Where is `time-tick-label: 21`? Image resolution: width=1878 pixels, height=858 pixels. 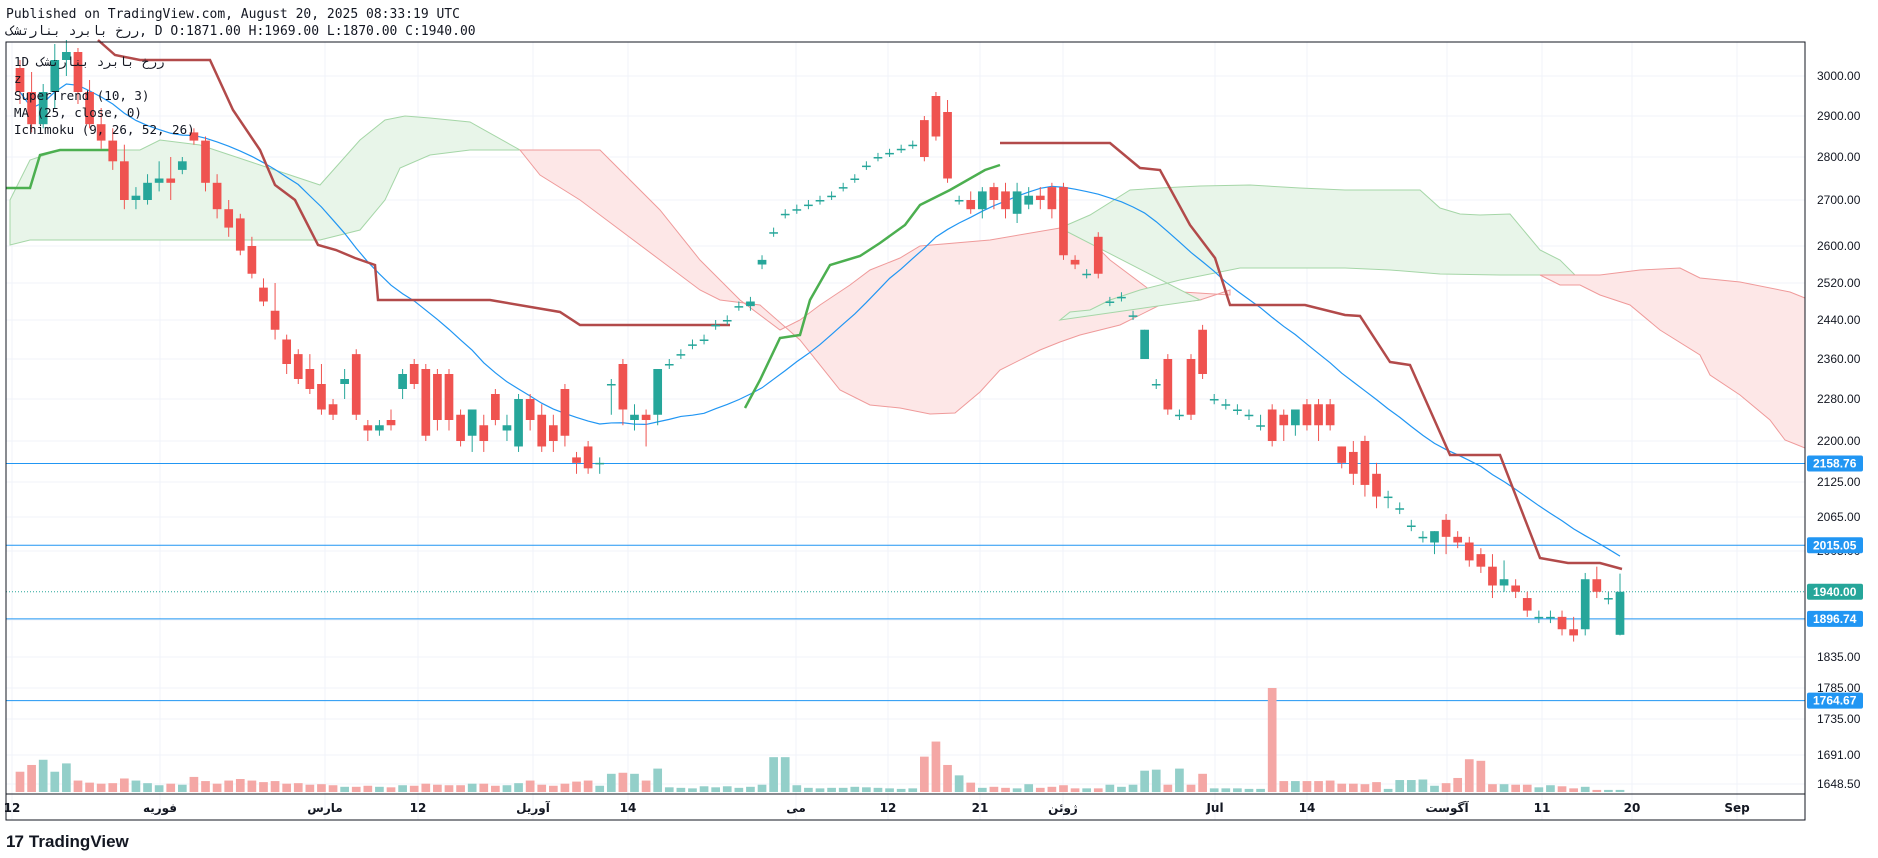 time-tick-label: 21 is located at coordinates (980, 808).